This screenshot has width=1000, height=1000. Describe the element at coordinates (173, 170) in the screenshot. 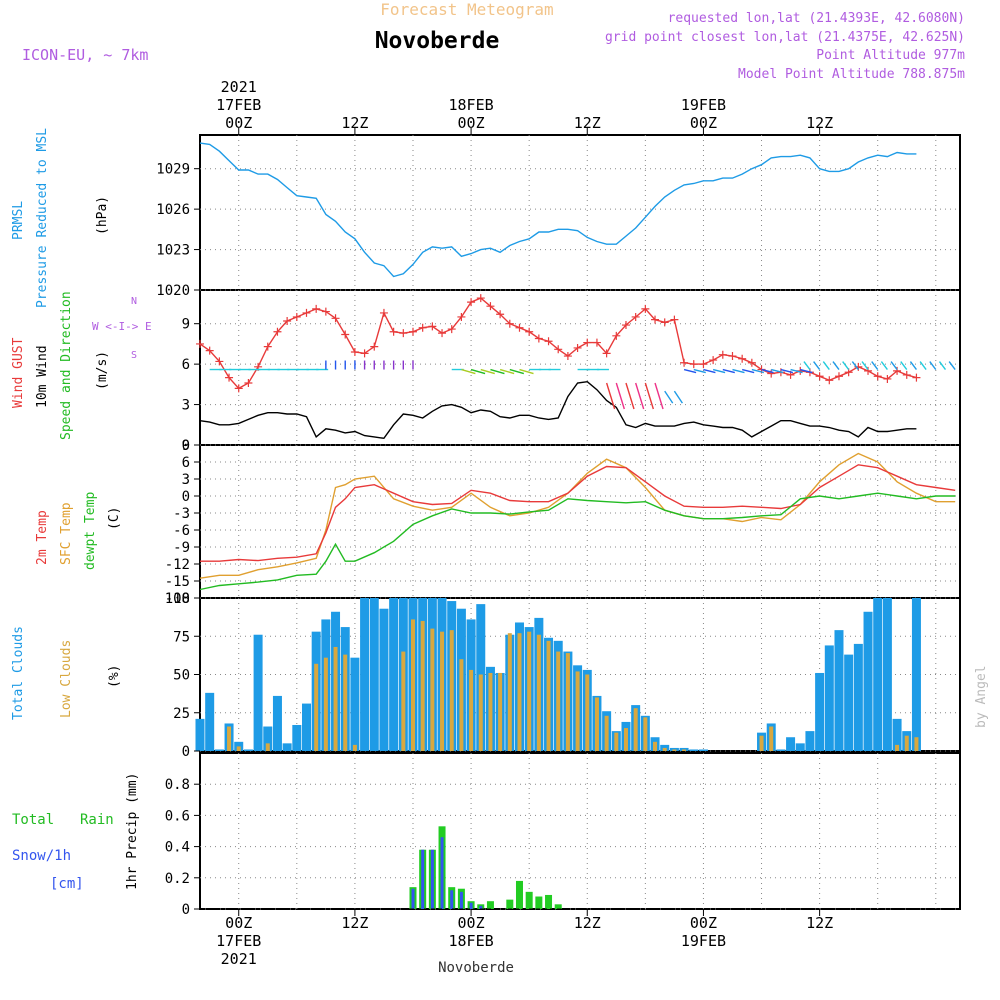

I see `y-tick-label: 1029` at that location.